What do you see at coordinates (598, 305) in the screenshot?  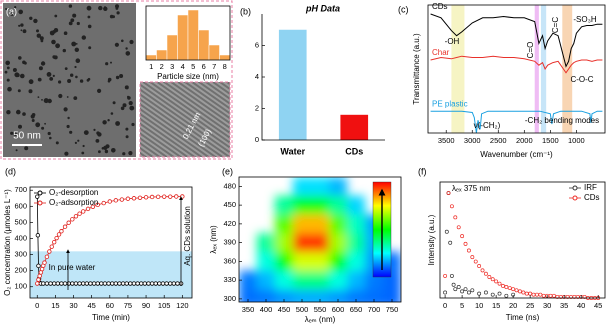 I see `x-tick-label: 45` at bounding box center [598, 305].